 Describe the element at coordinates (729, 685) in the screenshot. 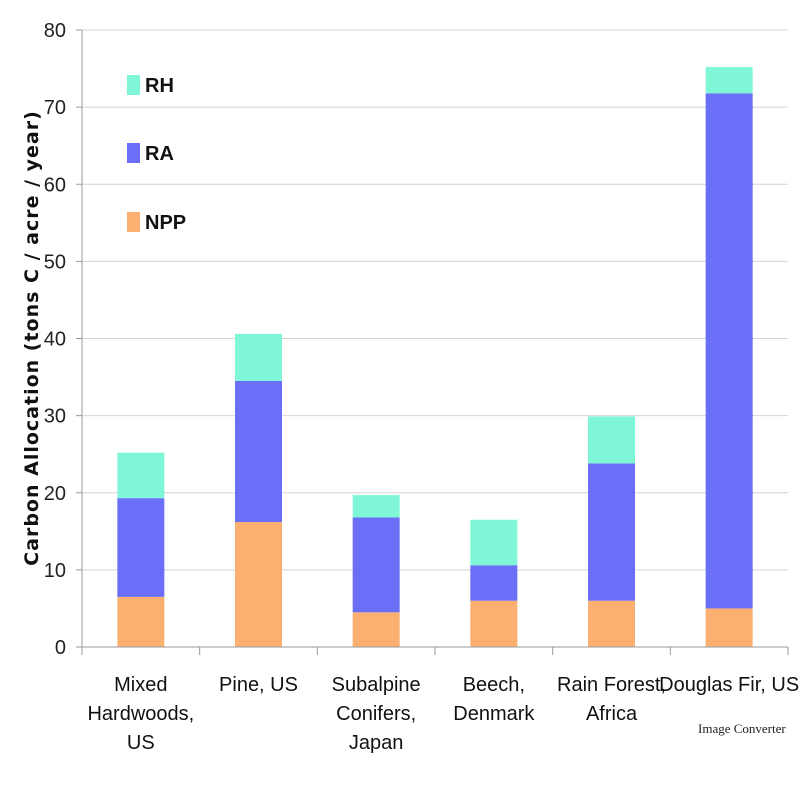

I see `x-category-label: Douglas Fir, US` at that location.